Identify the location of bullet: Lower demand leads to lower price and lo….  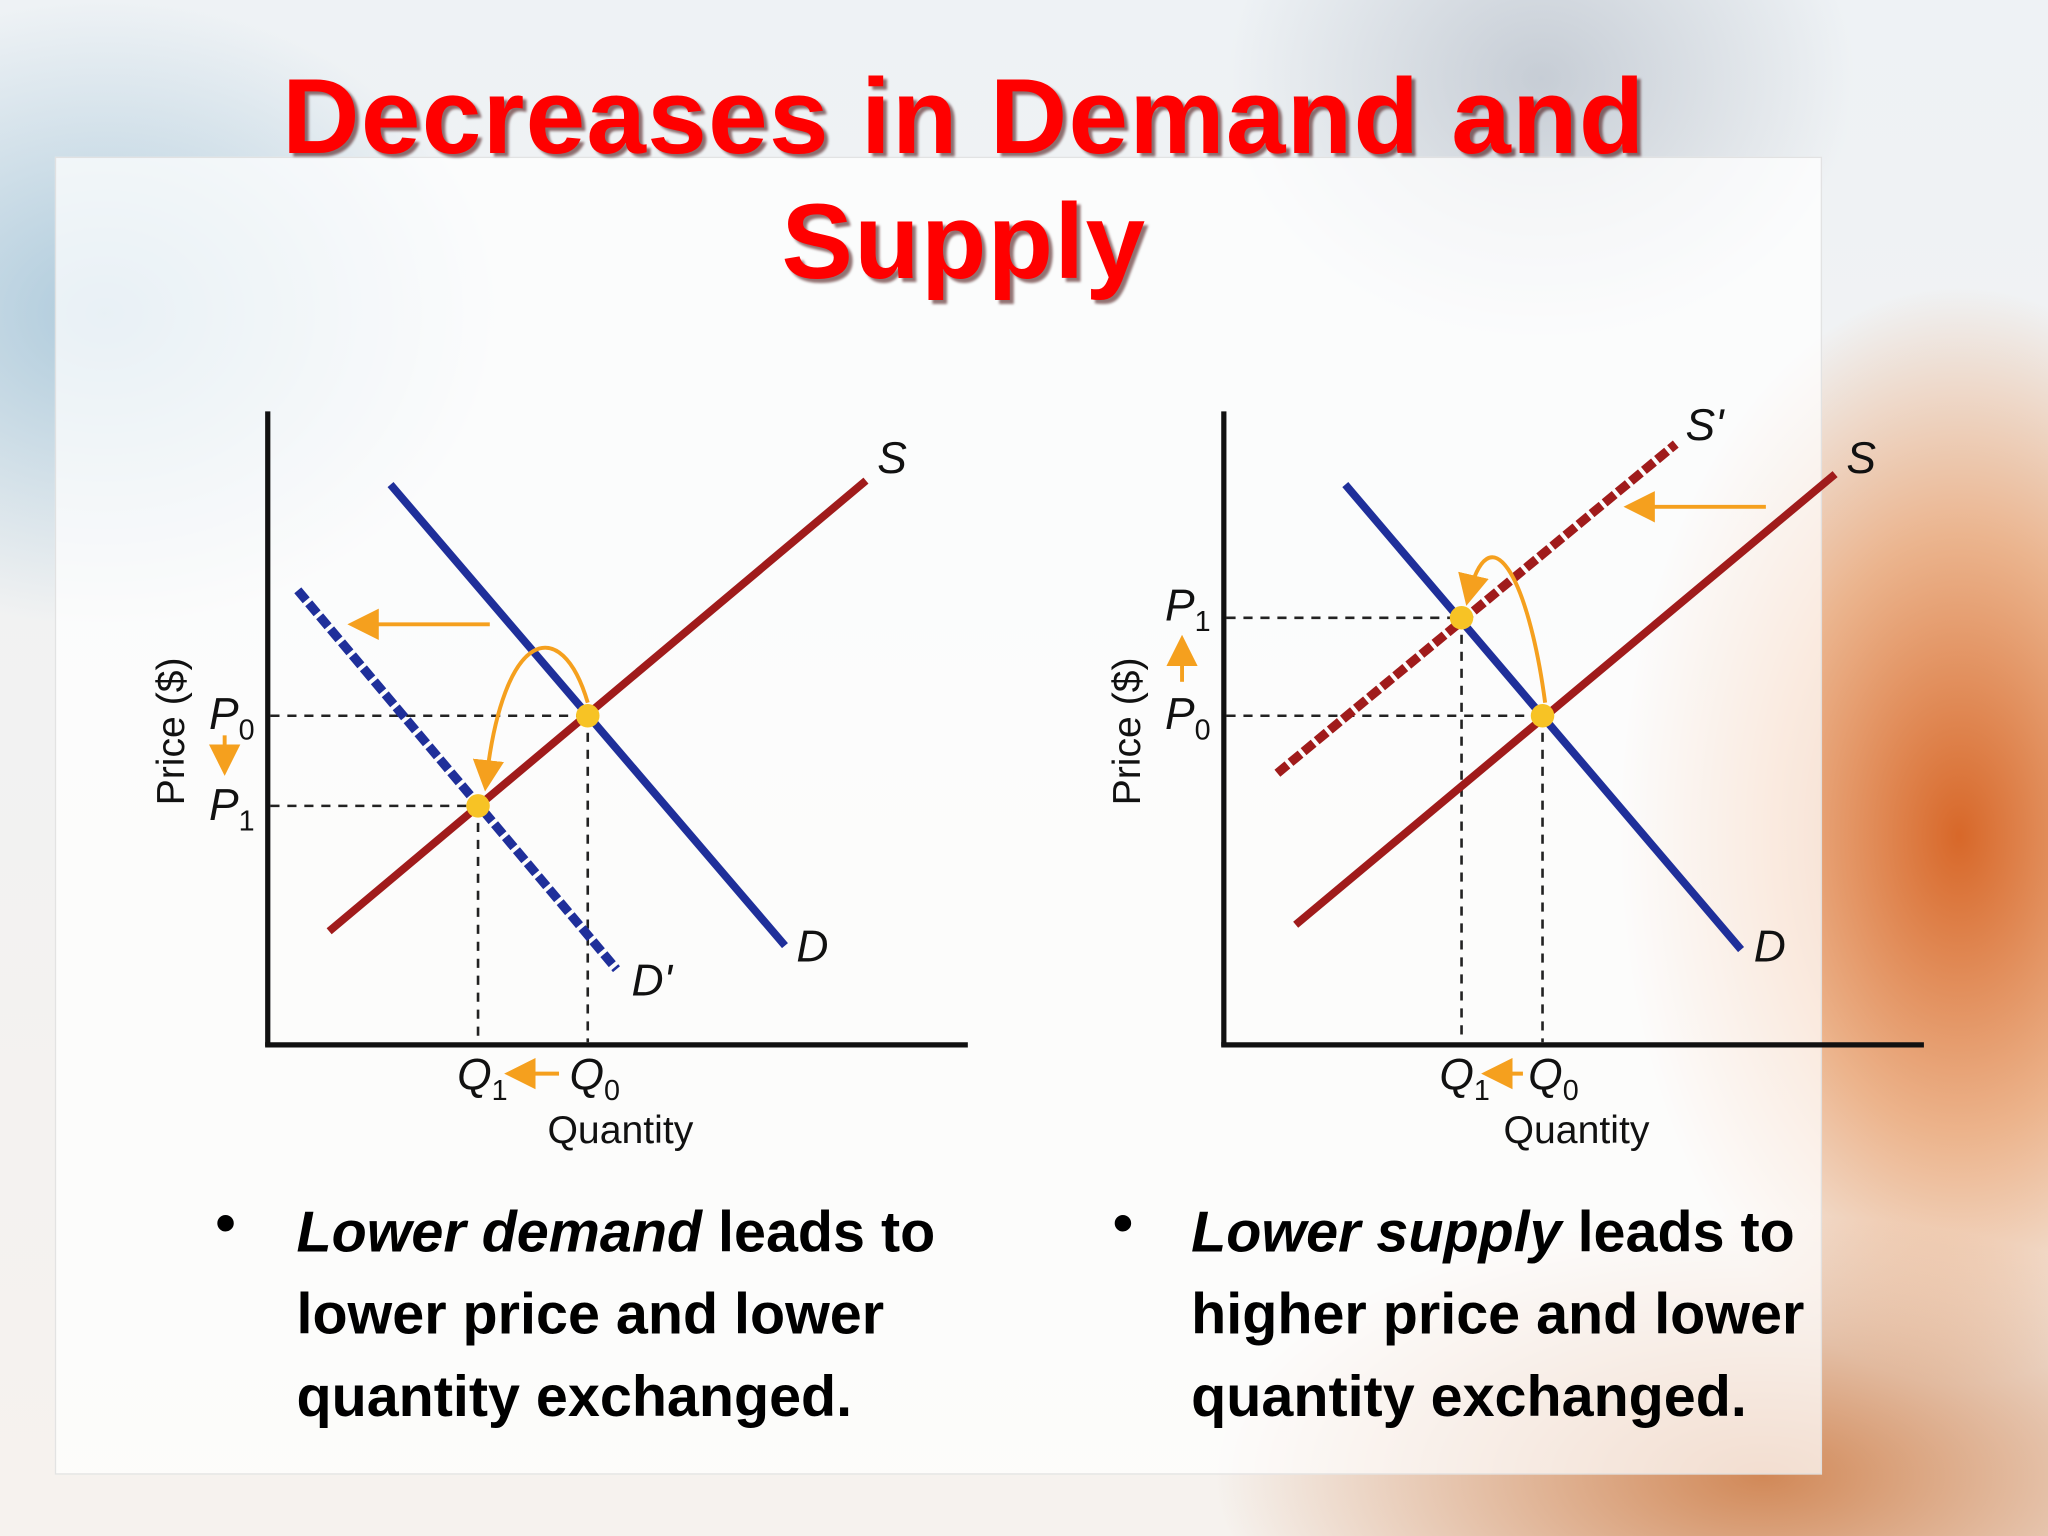
(688, 1314).